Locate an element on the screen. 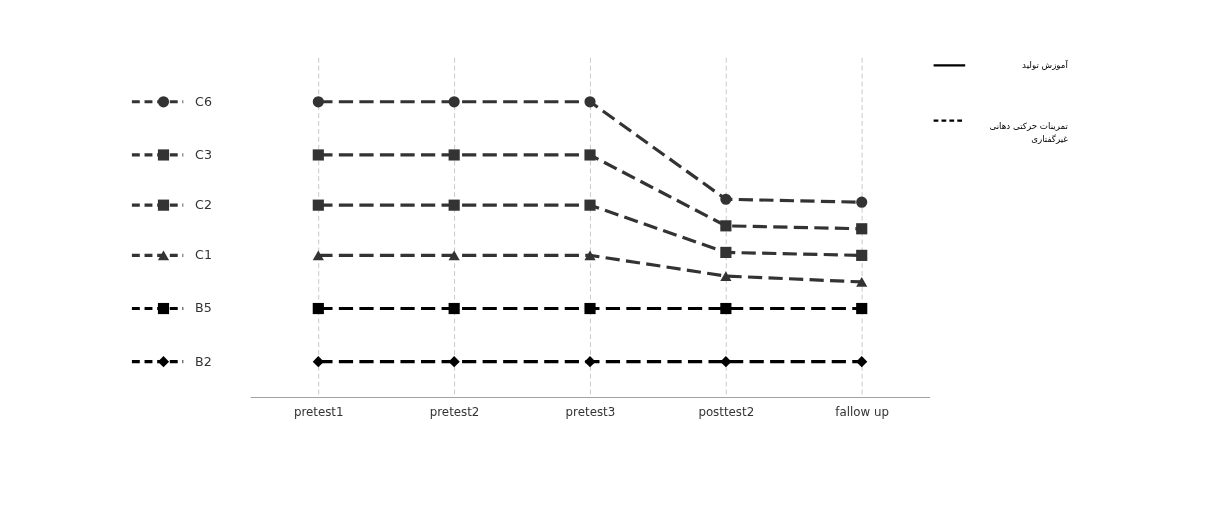 The height and width of the screenshot is (530, 1214). legend-label: C1 is located at coordinates (203, 255).